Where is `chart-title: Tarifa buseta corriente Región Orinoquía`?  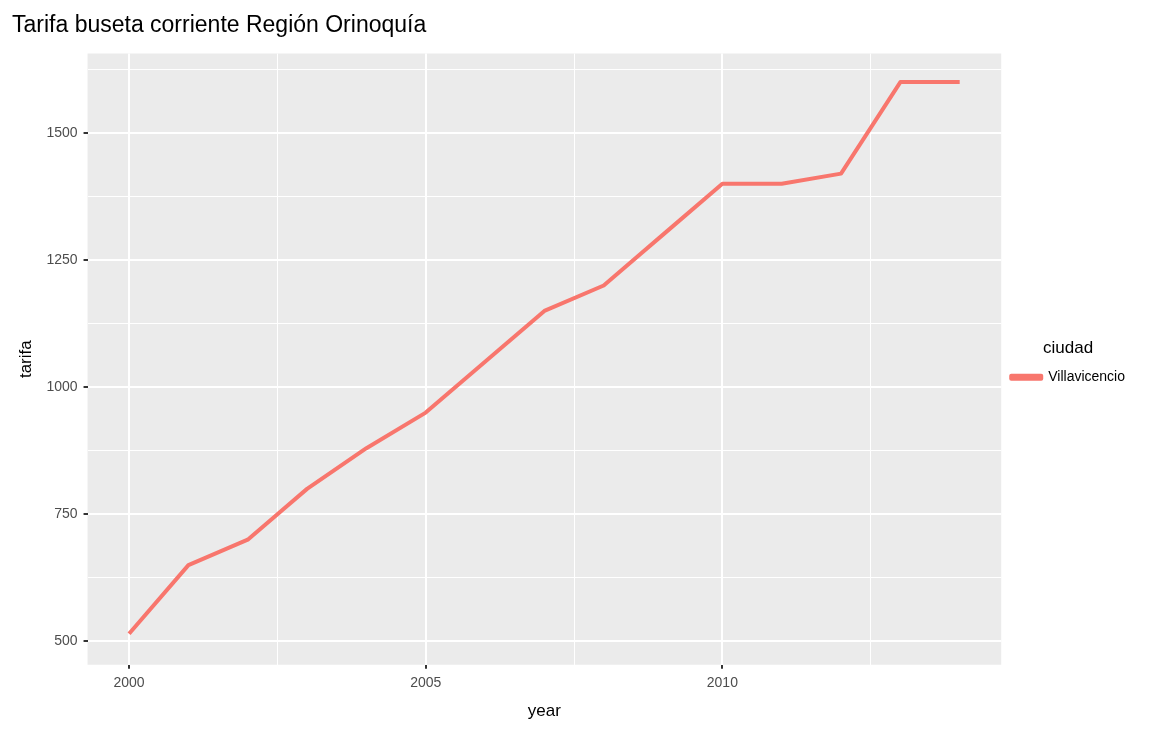 chart-title: Tarifa buseta corriente Región Orinoquía is located at coordinates (219, 24).